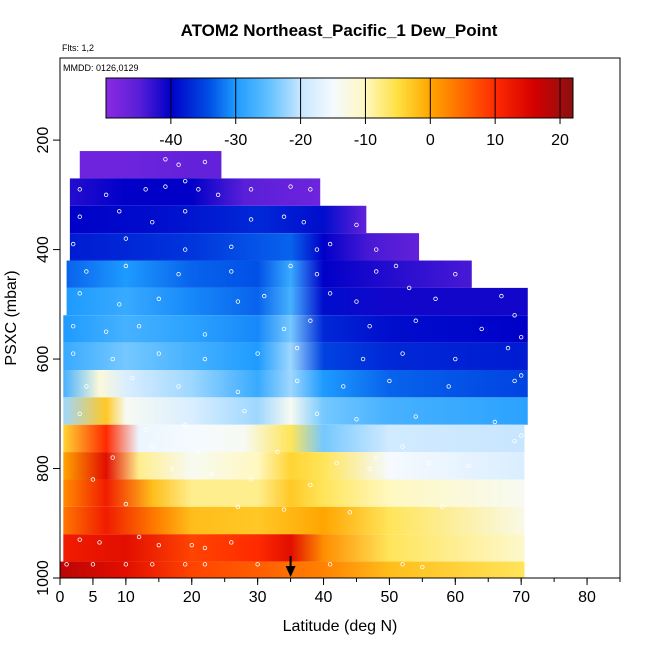 The image size is (650, 650). What do you see at coordinates (339, 113) in the screenshot?
I see `colorbar: -40 -30 -20 -10 0 10 20` at bounding box center [339, 113].